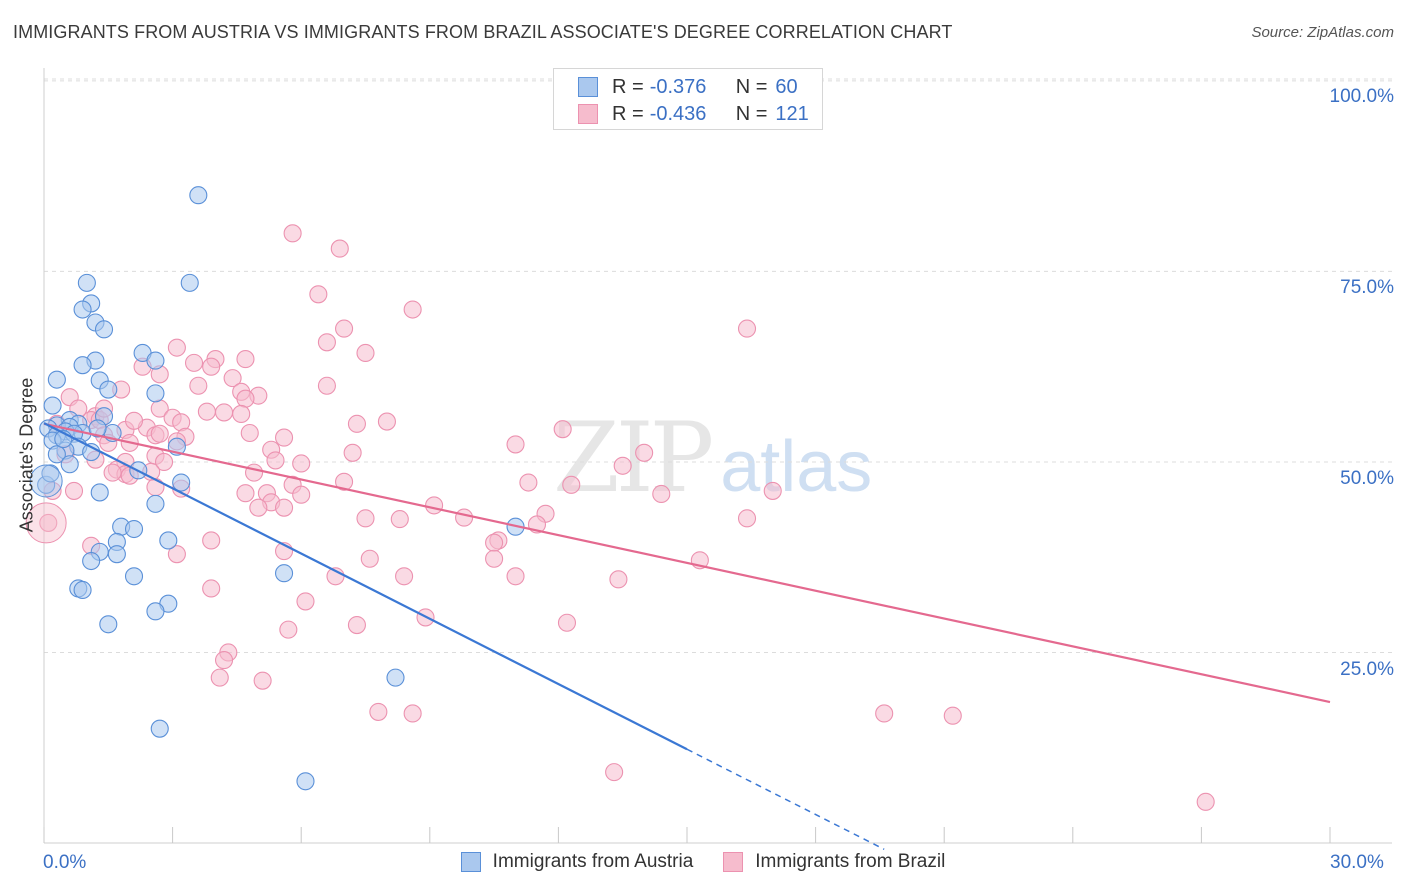  I want to click on legend-item-austria: Immigrants from Austria, so click(576, 862).